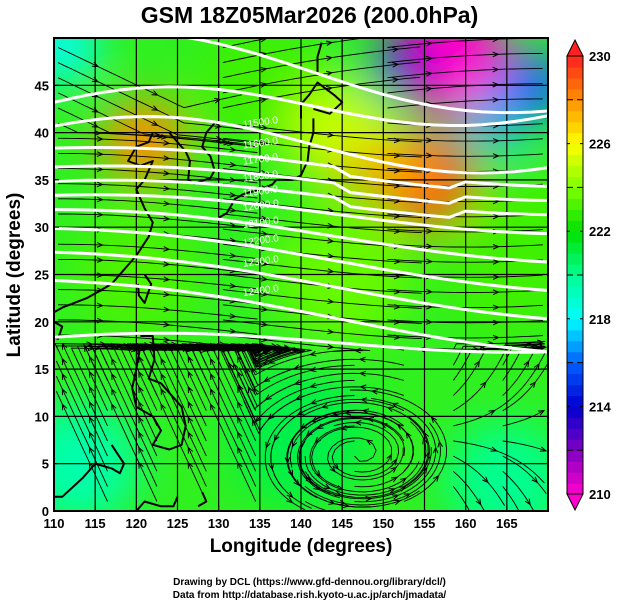  I want to click on colorbar-extend-max, so click(575, 47).